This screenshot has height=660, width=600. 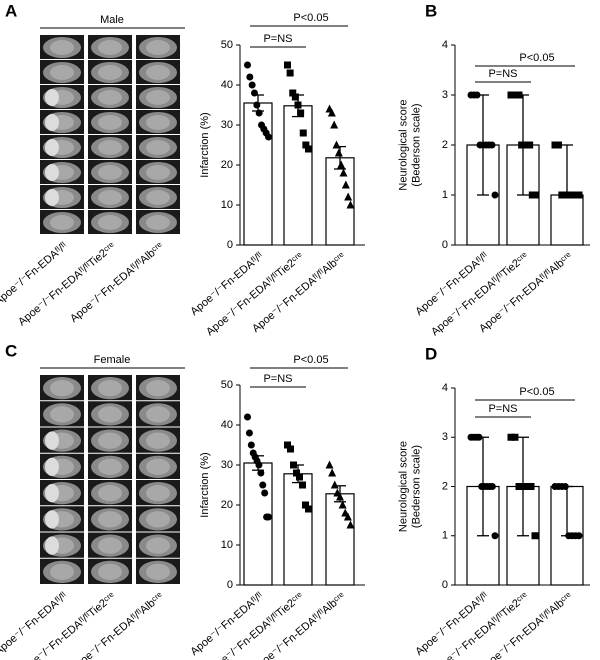 What do you see at coordinates (11, 350) in the screenshot?
I see `panel-letter: C` at bounding box center [11, 350].